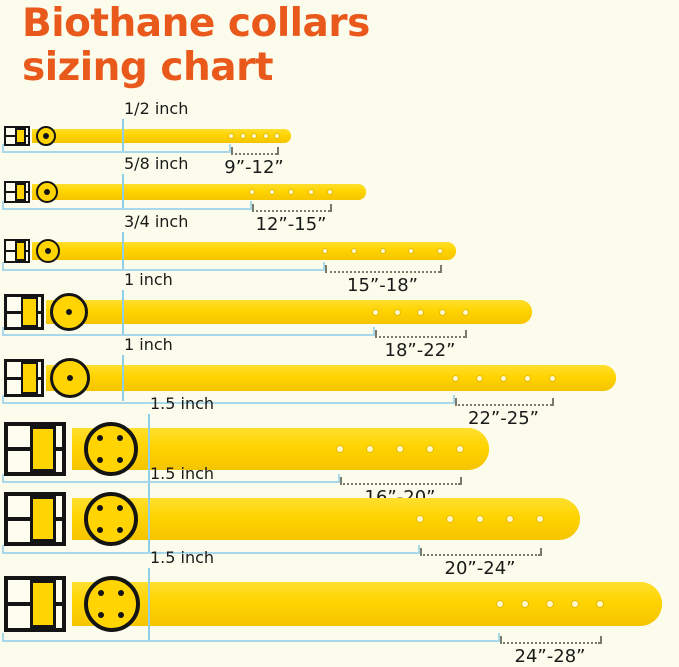  I want to click on range-label: 15”-18”, so click(382, 285).